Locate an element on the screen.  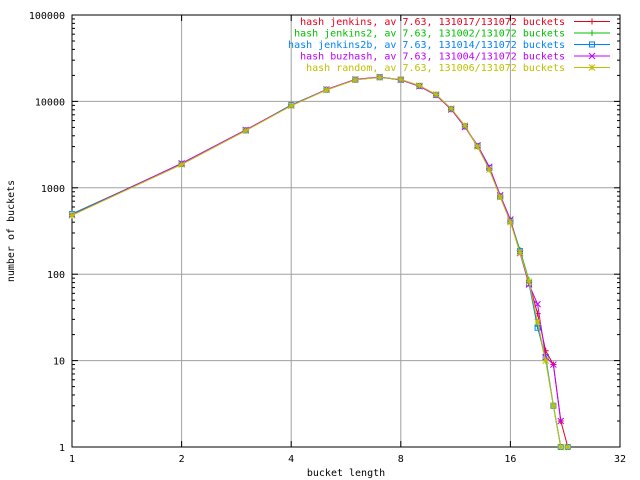
y-tick-label: 1000 is located at coordinates (53, 189).